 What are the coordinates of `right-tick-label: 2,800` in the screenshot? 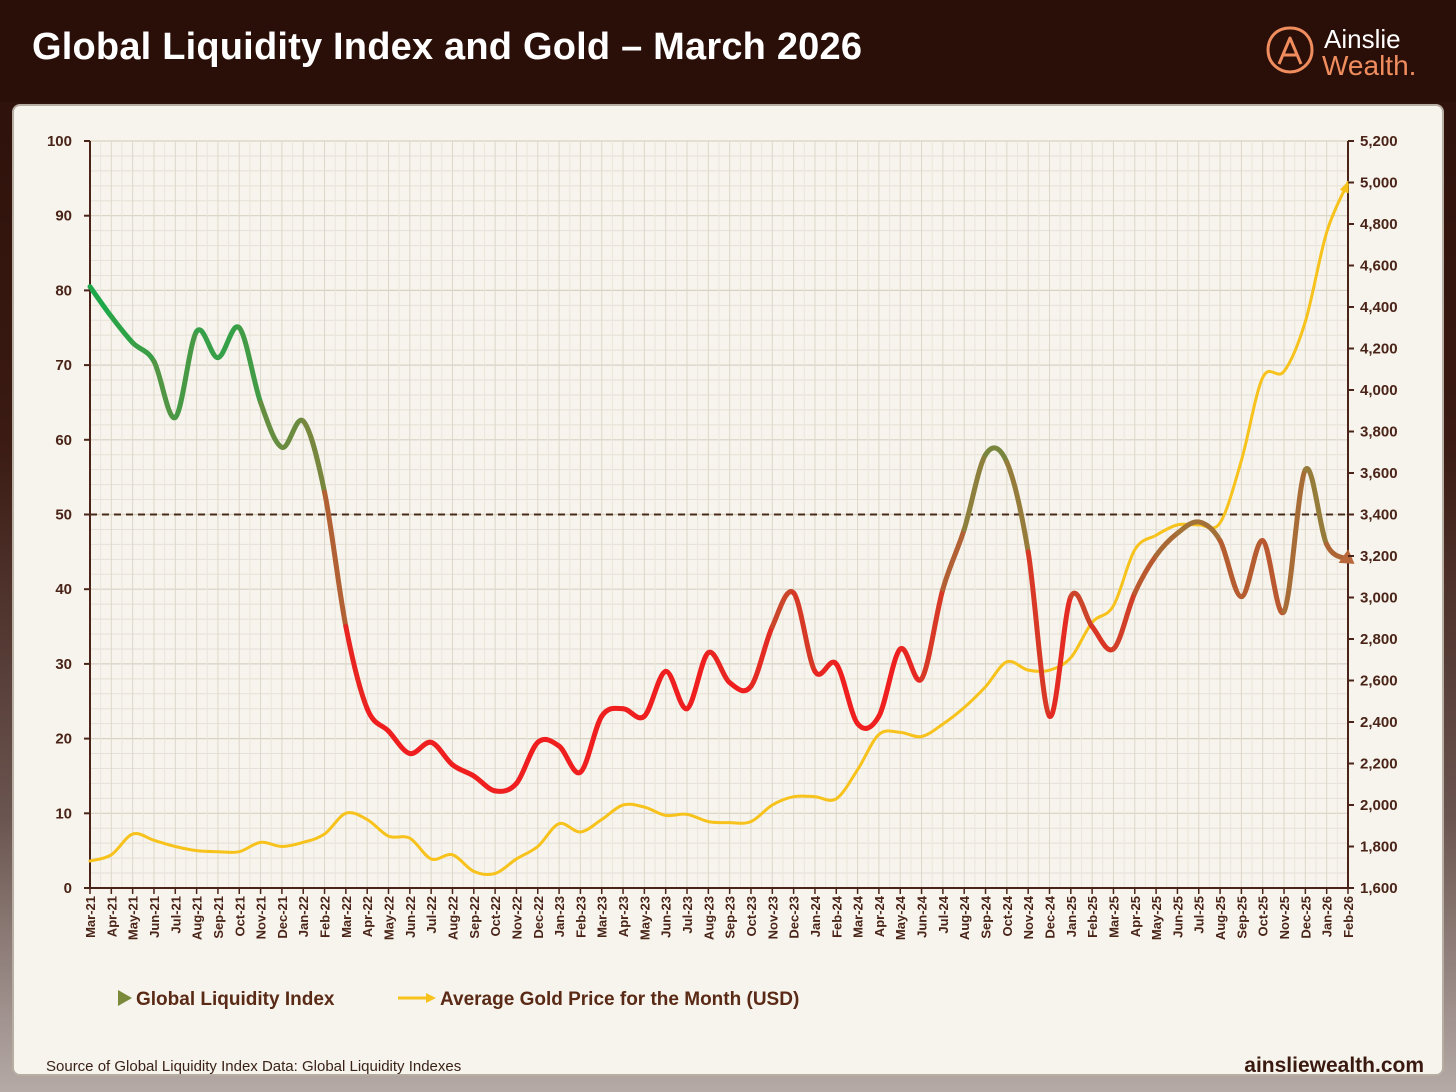 It's located at (1379, 639).